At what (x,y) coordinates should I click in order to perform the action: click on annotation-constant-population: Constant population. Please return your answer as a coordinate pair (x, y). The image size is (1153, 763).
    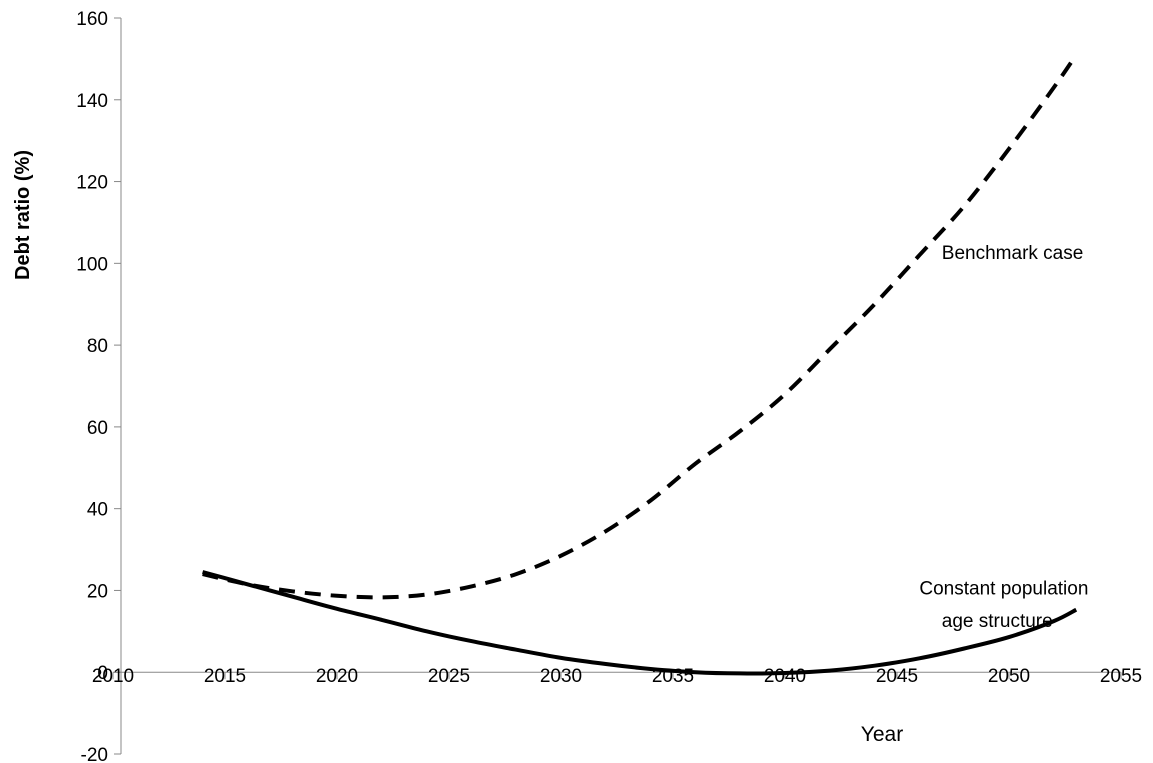
    Looking at the image, I should click on (1003, 589).